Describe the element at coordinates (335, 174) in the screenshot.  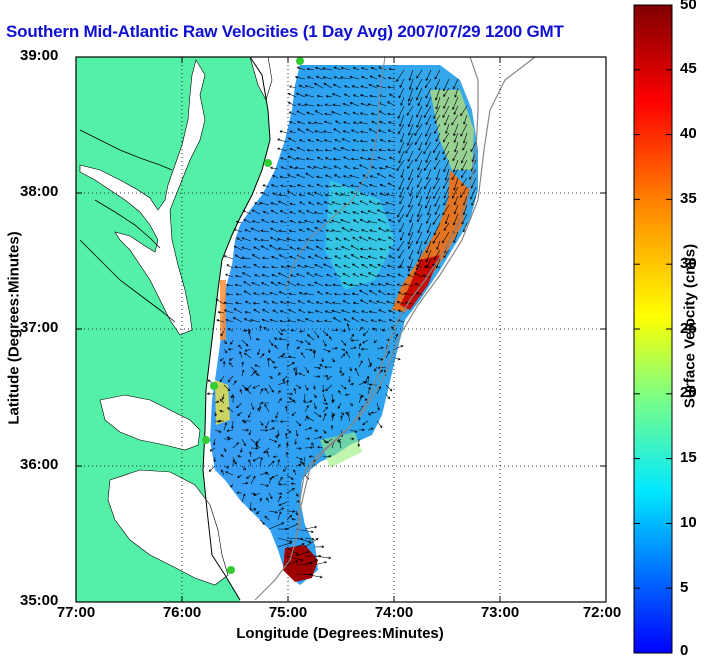
I see `isobath-inner` at that location.